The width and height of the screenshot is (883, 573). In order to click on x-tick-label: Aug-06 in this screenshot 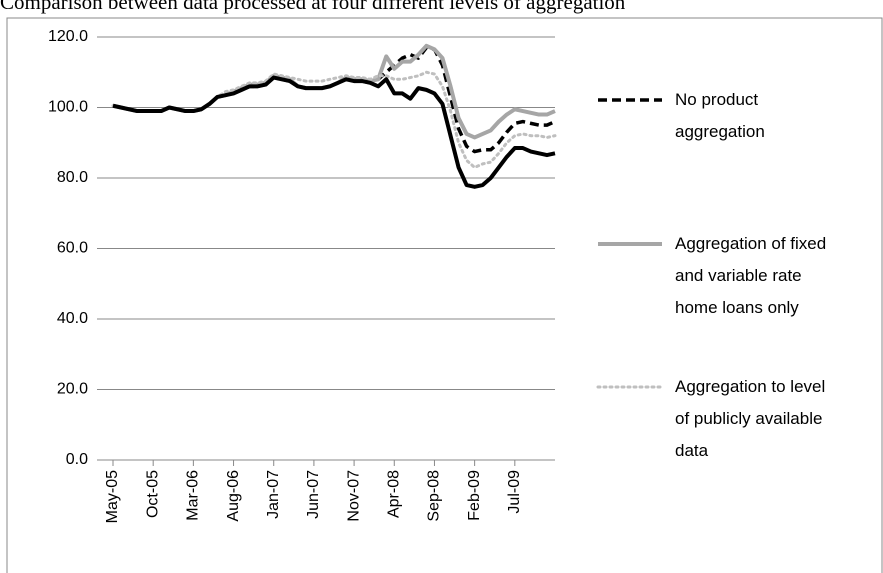, I will do `click(233, 496)`.